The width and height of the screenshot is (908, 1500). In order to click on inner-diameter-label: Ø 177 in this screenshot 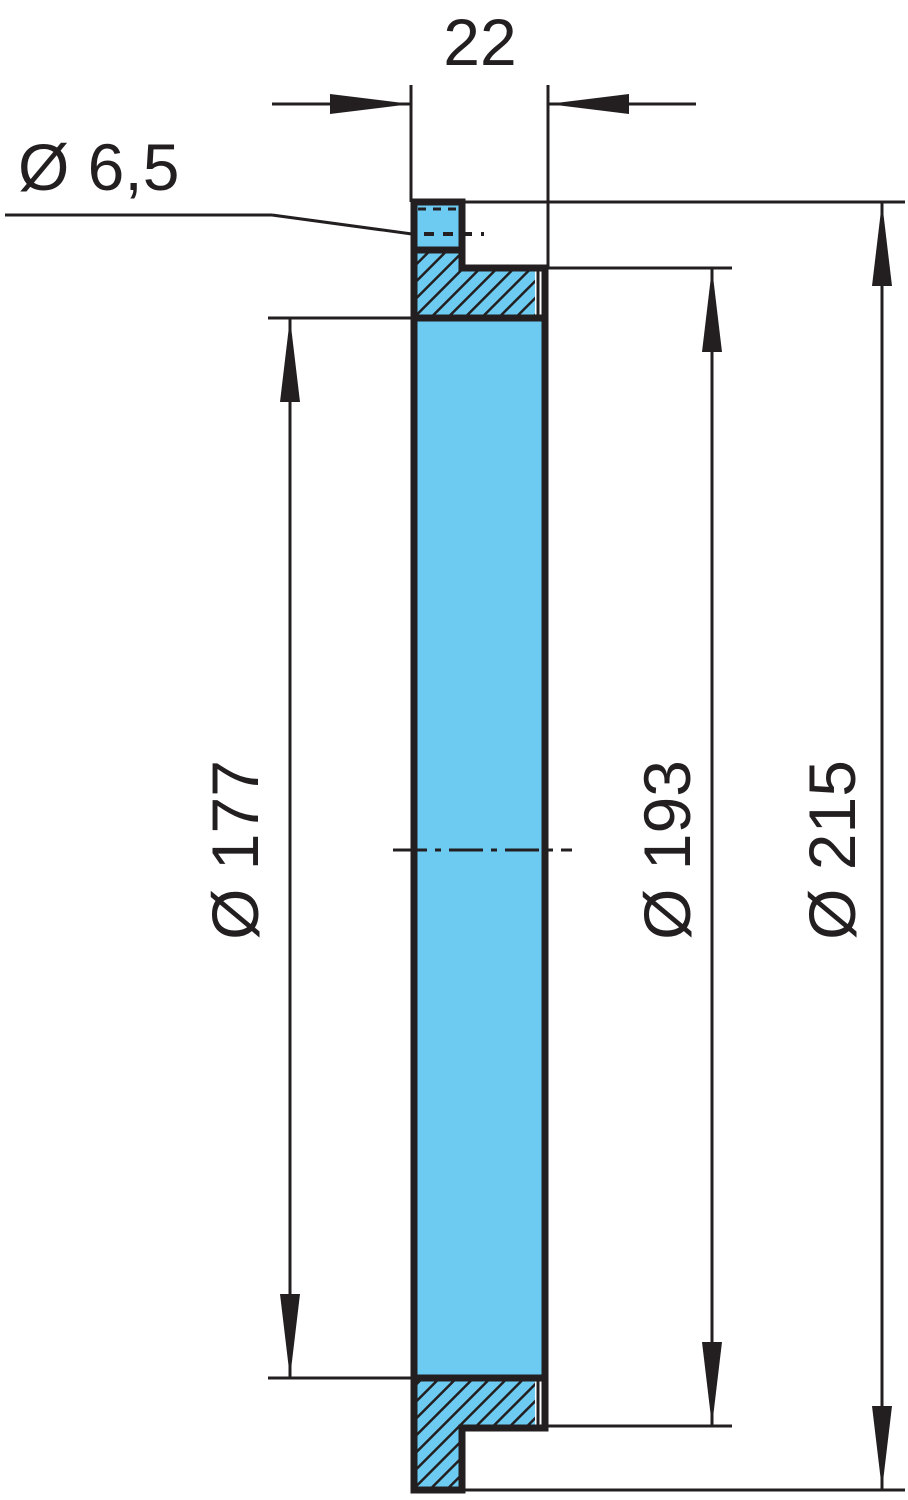, I will do `click(235, 850)`.